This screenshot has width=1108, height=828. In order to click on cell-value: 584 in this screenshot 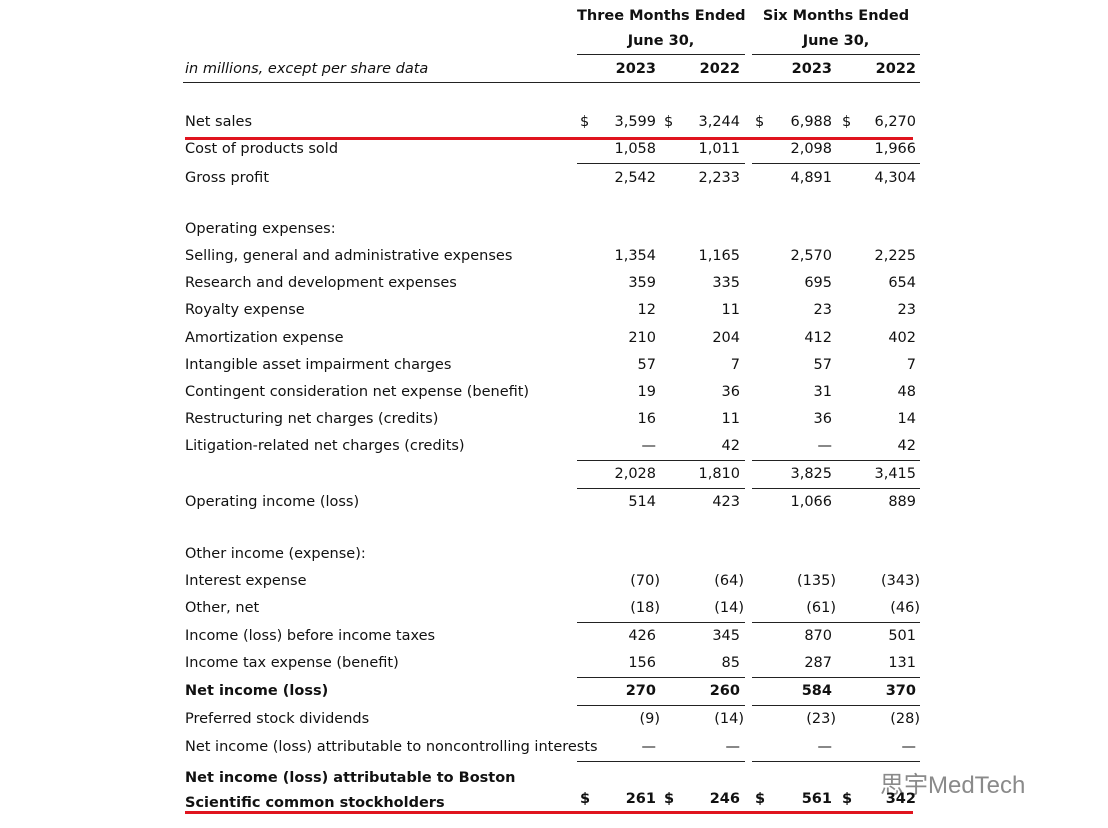, I will do `click(816, 691)`.